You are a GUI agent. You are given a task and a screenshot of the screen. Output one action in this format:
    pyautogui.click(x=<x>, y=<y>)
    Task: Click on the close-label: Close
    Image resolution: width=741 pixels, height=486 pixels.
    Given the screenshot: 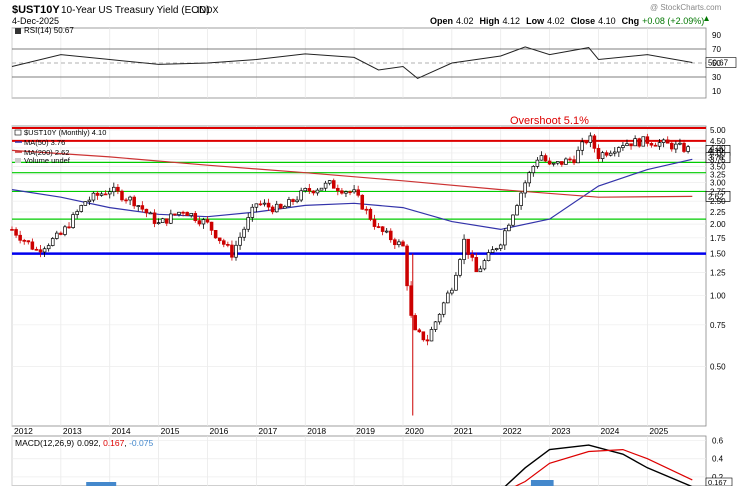 What is the action you would take?
    pyautogui.click(x=583, y=21)
    